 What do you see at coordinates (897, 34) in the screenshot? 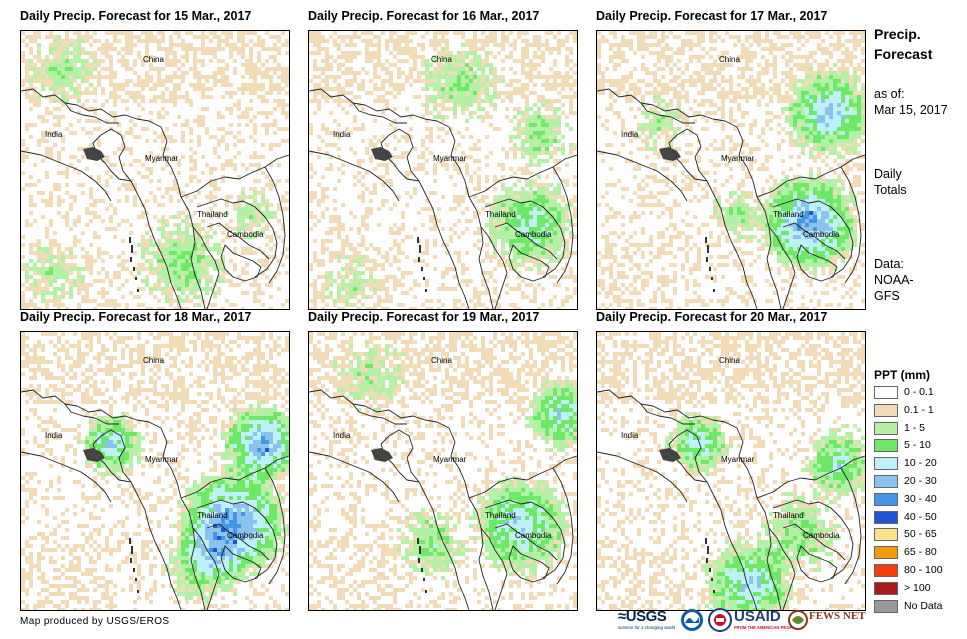
I see `side-title-line1: Precip.` at bounding box center [897, 34].